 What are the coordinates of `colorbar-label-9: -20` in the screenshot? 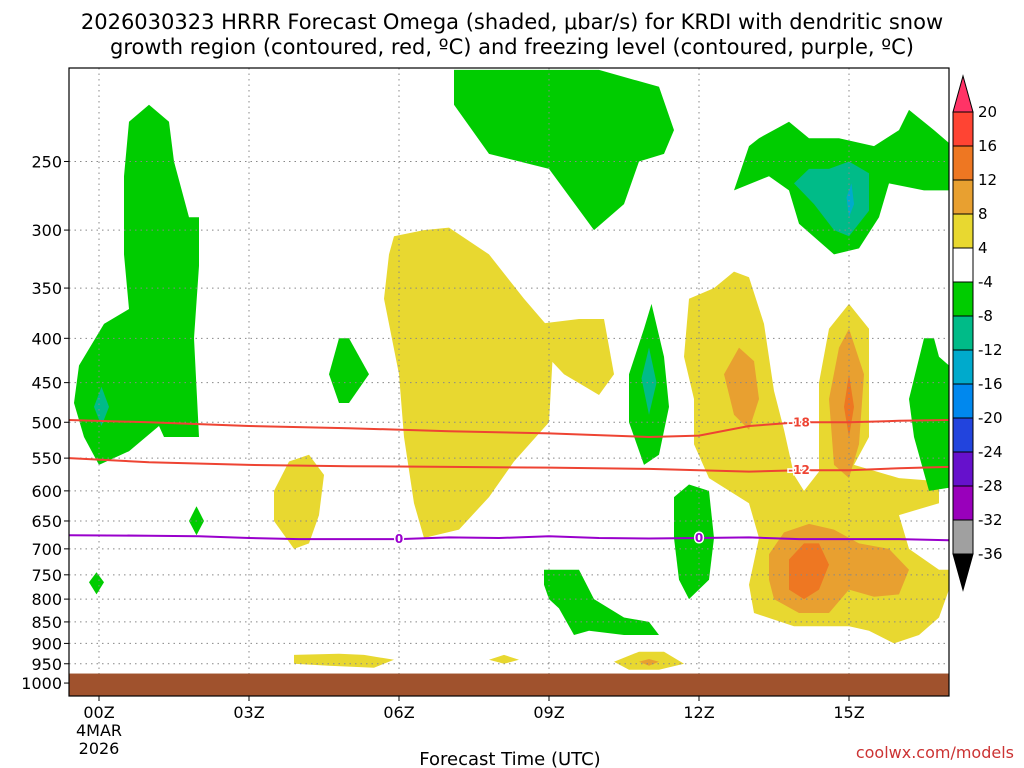 It's located at (990, 418).